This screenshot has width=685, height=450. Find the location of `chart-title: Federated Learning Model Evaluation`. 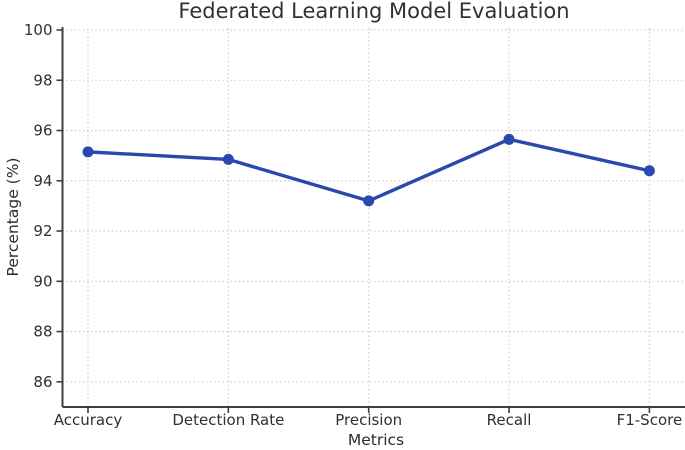

chart-title: Federated Learning Model Evaluation is located at coordinates (373, 11).